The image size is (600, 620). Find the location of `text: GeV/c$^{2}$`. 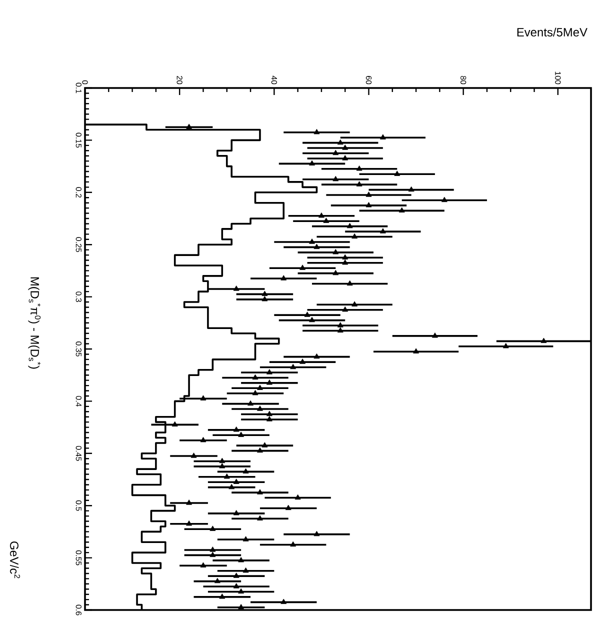

text: GeV/c$^{2}$ is located at coordinates (15, 560).